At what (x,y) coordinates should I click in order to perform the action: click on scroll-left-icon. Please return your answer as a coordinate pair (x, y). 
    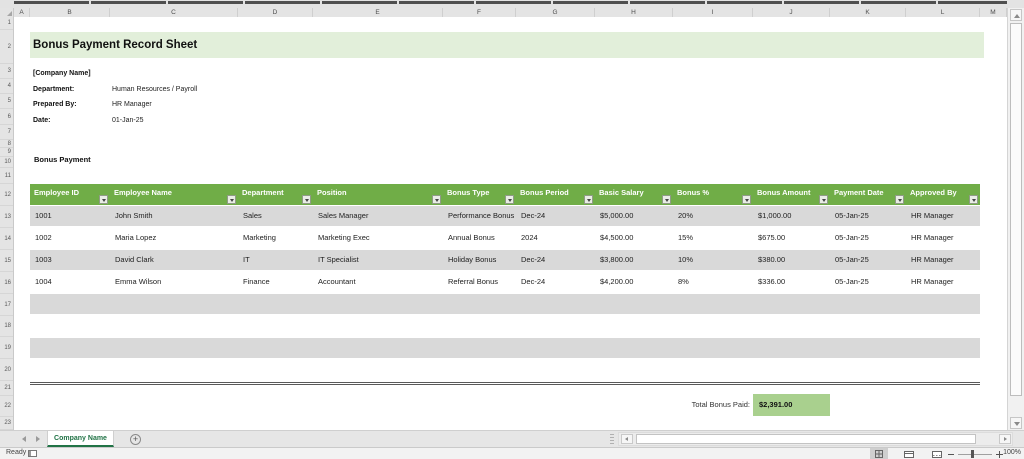
    Looking at the image, I should click on (627, 439).